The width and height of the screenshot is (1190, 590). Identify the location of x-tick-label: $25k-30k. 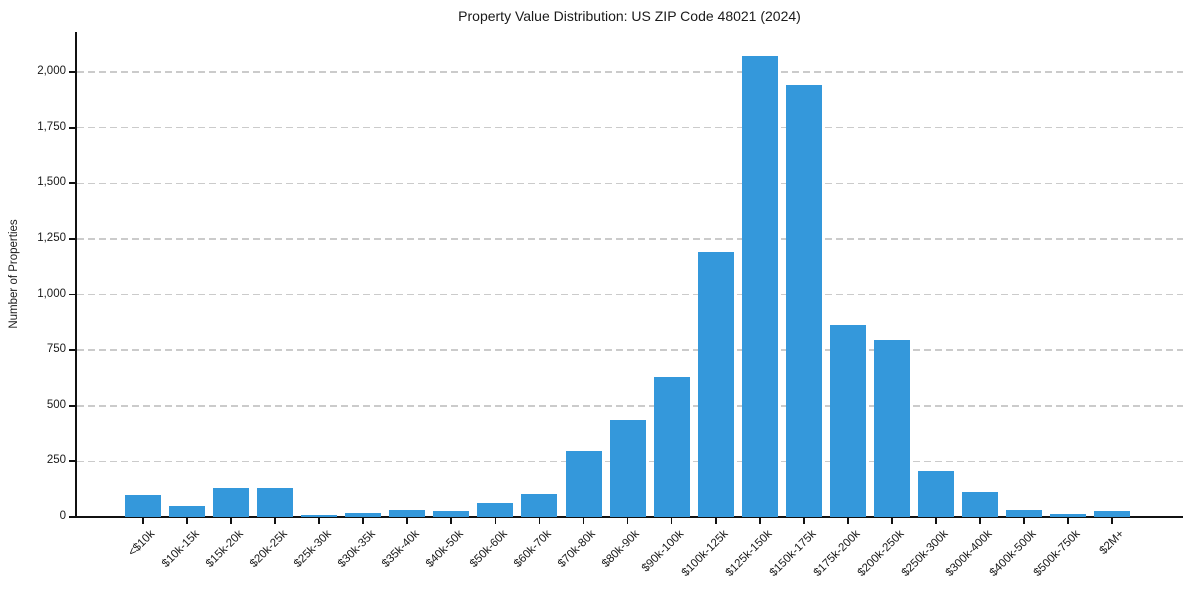
(312, 549).